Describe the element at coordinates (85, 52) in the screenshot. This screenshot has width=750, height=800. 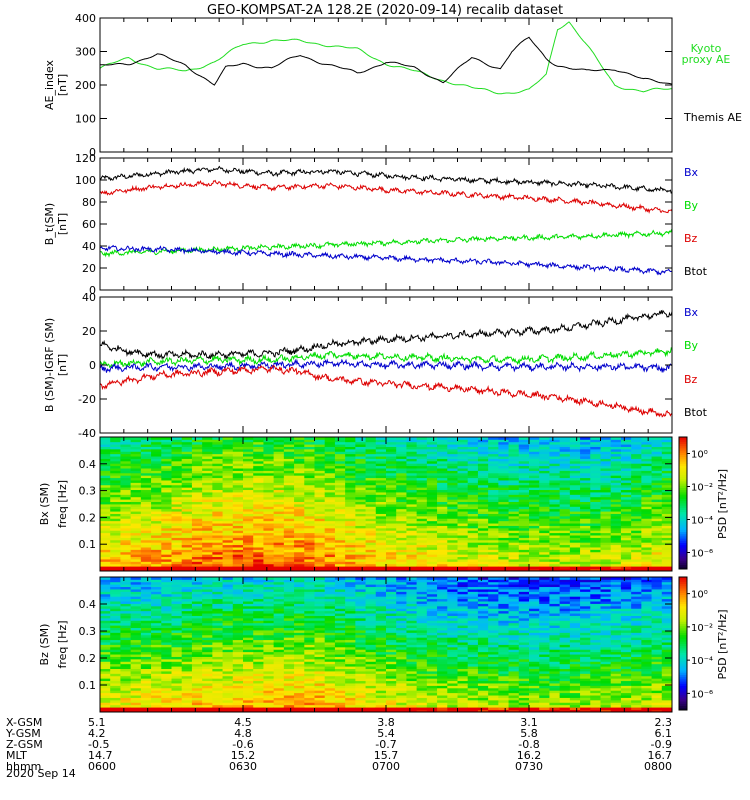
I see `y-tick-label: 300` at that location.